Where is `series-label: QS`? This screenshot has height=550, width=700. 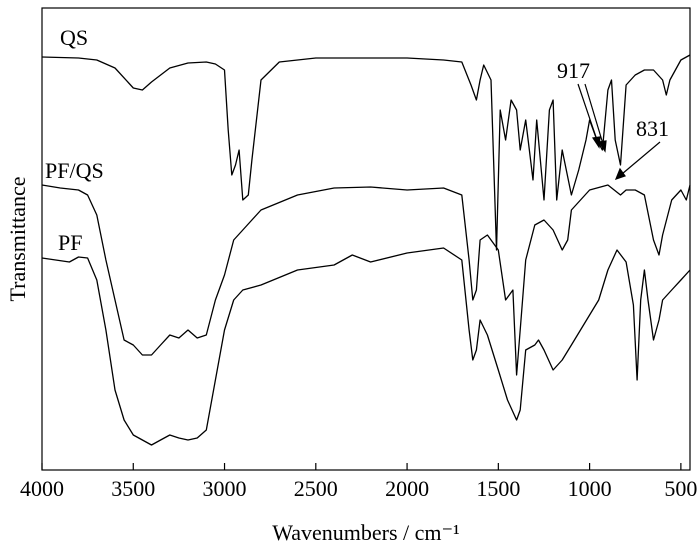 series-label: QS is located at coordinates (74, 37).